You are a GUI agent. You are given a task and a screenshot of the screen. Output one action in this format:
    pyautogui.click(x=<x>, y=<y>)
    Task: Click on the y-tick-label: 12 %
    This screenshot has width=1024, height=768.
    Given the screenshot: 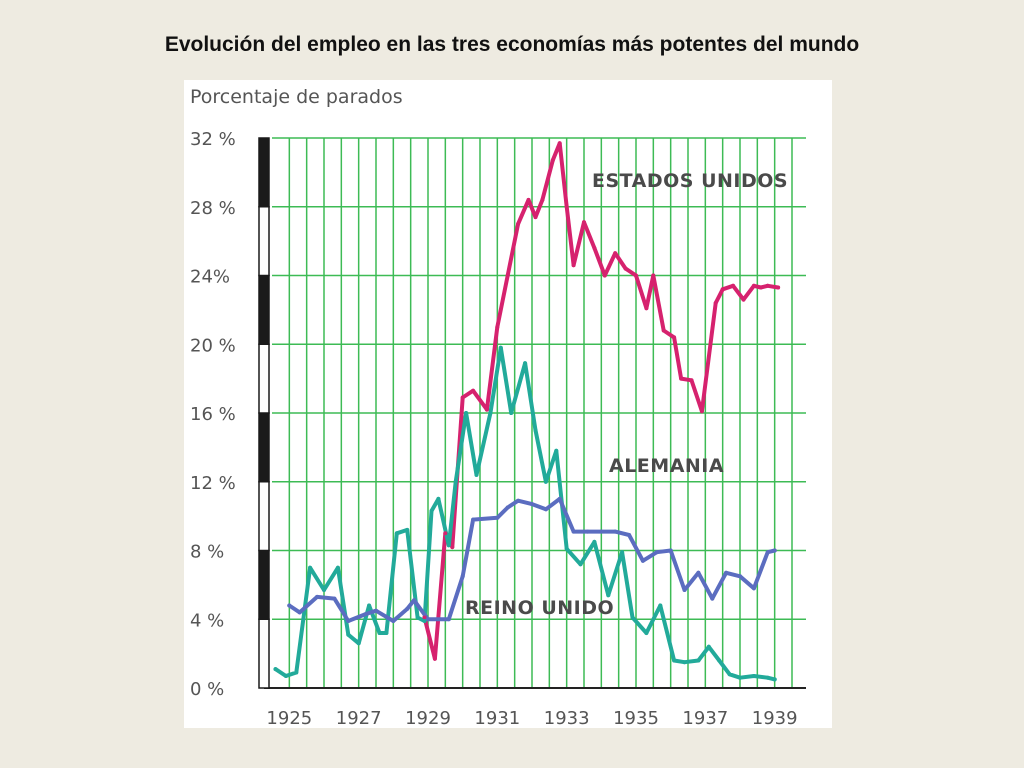 What is the action you would take?
    pyautogui.click(x=213, y=483)
    